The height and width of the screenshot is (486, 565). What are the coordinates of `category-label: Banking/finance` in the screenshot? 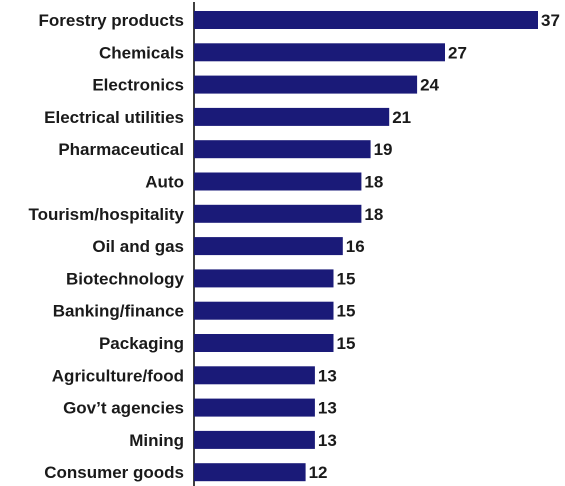 It's located at (118, 311).